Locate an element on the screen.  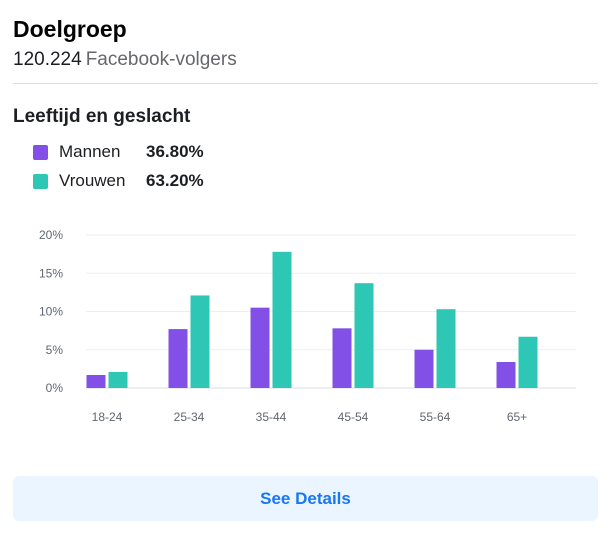
card-title: Doelgroep is located at coordinates (70, 29).